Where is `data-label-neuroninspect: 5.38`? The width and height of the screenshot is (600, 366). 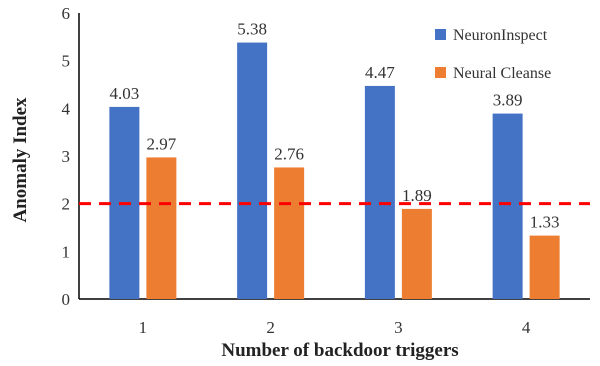
data-label-neuroninspect: 5.38 is located at coordinates (252, 29).